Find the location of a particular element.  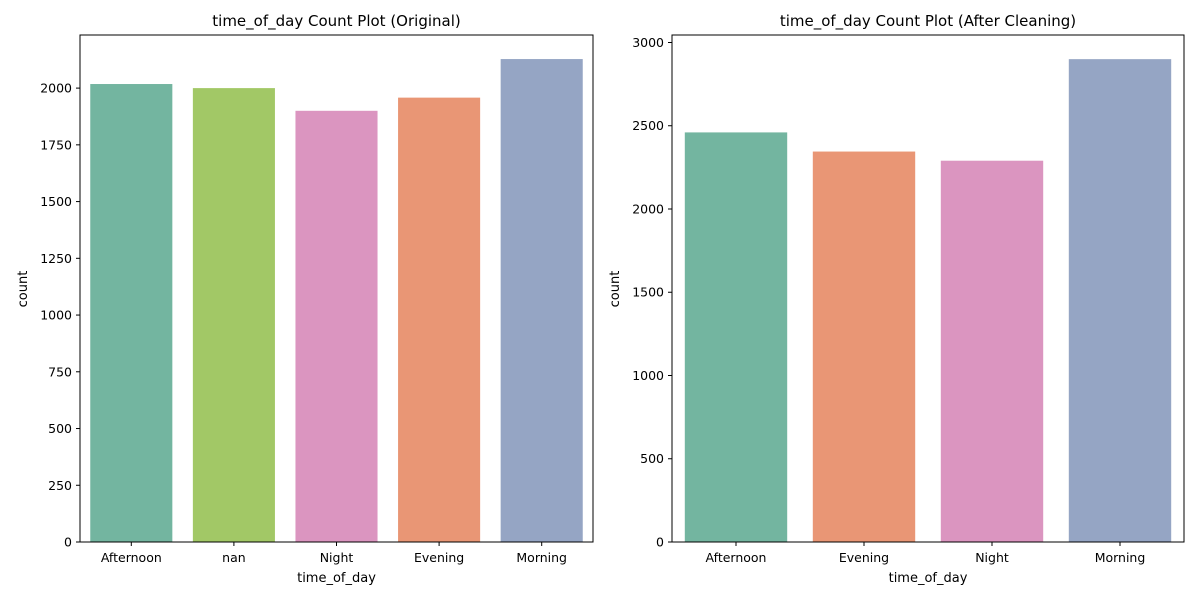

x-axis-ticks: Afternoon Evening Night Morning is located at coordinates (926, 553).